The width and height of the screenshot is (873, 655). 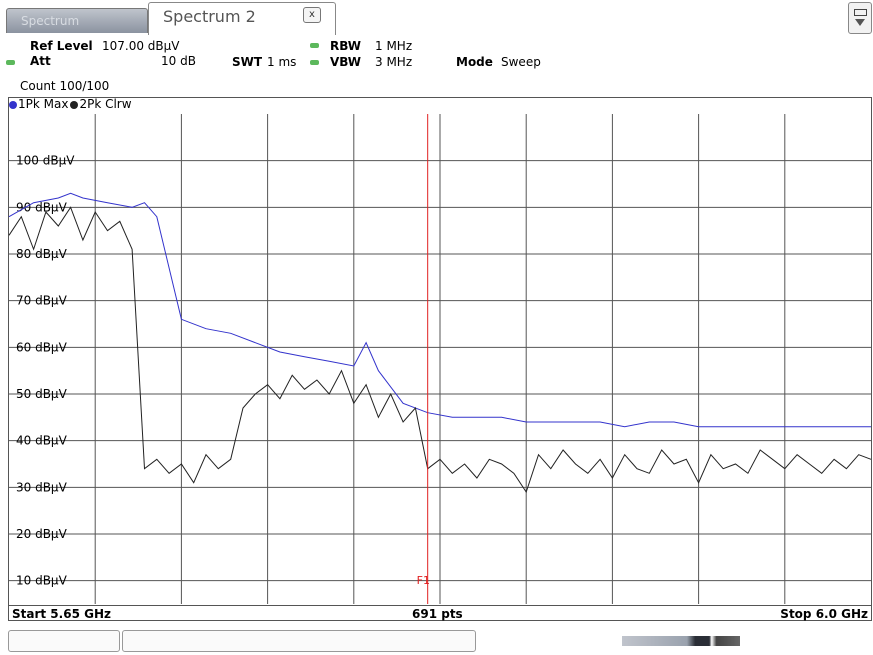 I want to click on trace-1-label: 1Pk Max, so click(x=43, y=104).